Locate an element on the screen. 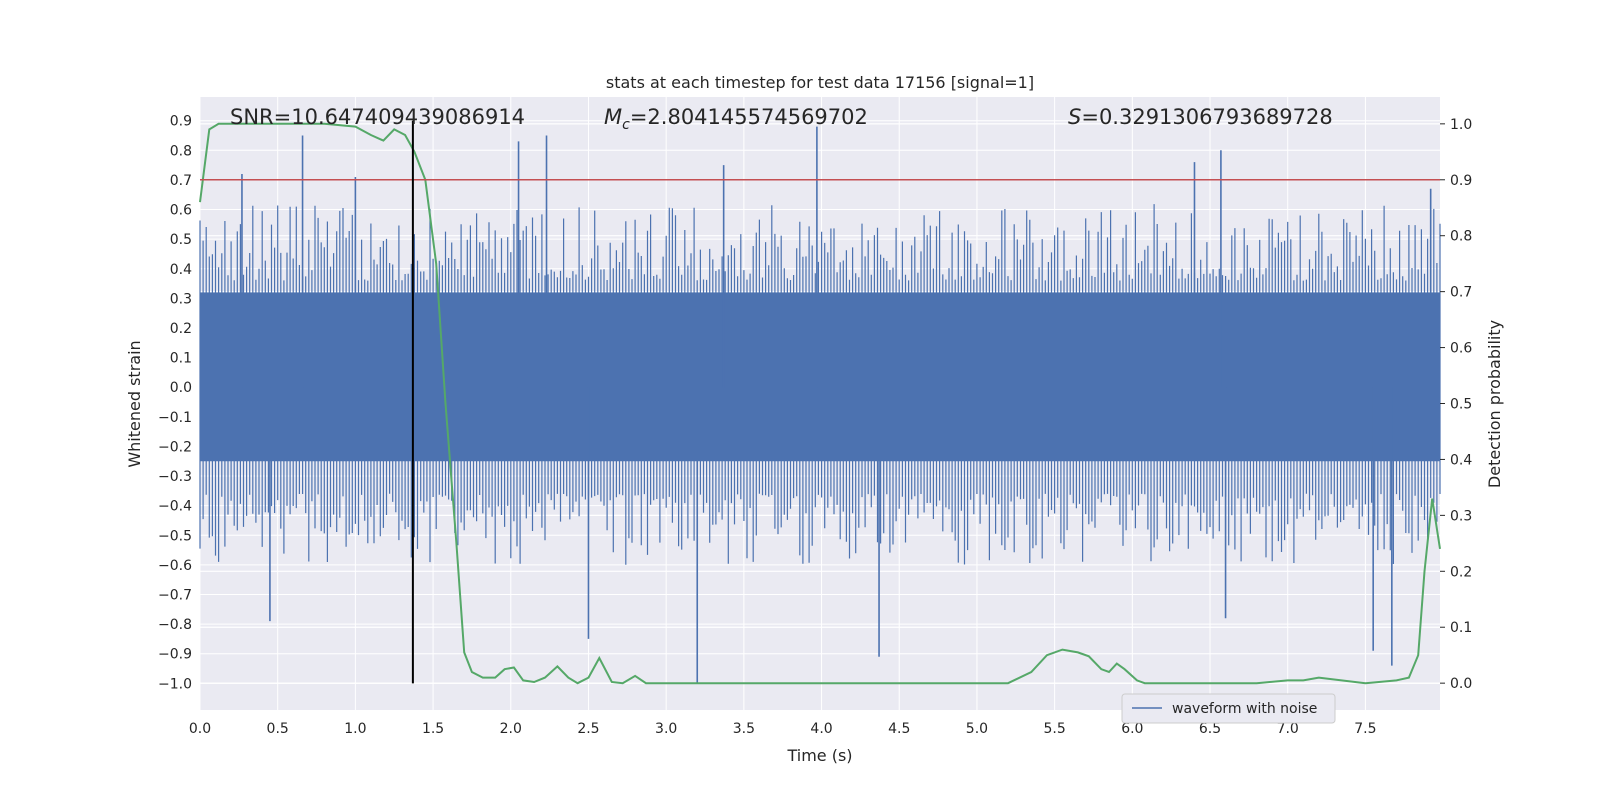  x-tick-label: 7.0 is located at coordinates (1288, 729).